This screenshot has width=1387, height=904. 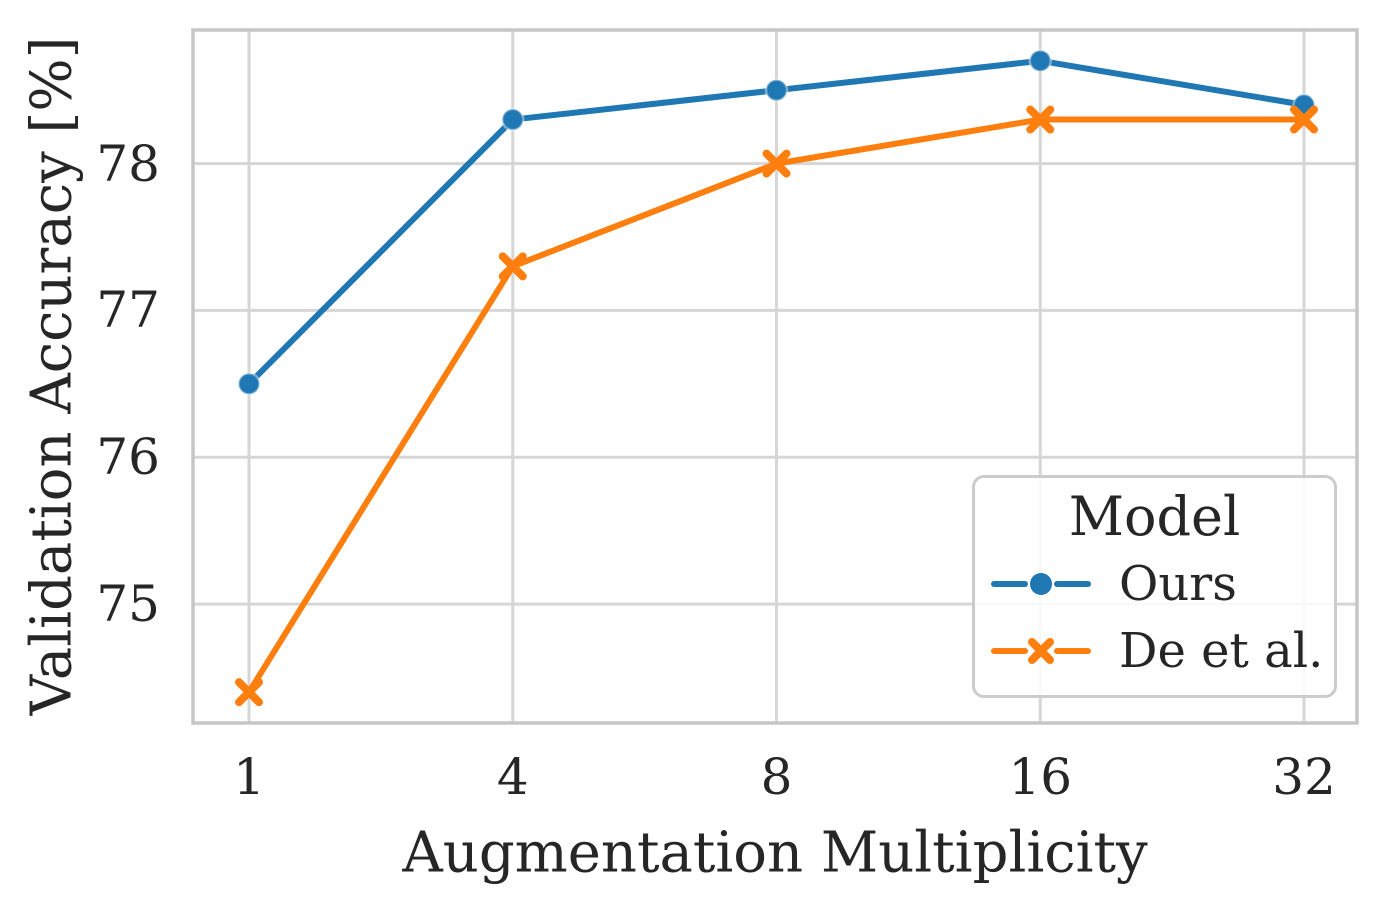 I want to click on y-tick-label-75: 75, so click(x=128, y=604).